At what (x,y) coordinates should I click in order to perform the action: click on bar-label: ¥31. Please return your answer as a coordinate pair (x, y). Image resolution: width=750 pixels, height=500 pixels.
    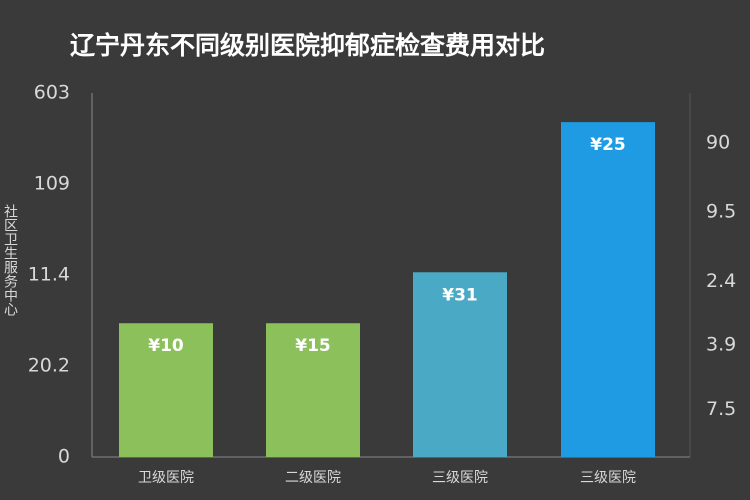
    Looking at the image, I should click on (460, 295).